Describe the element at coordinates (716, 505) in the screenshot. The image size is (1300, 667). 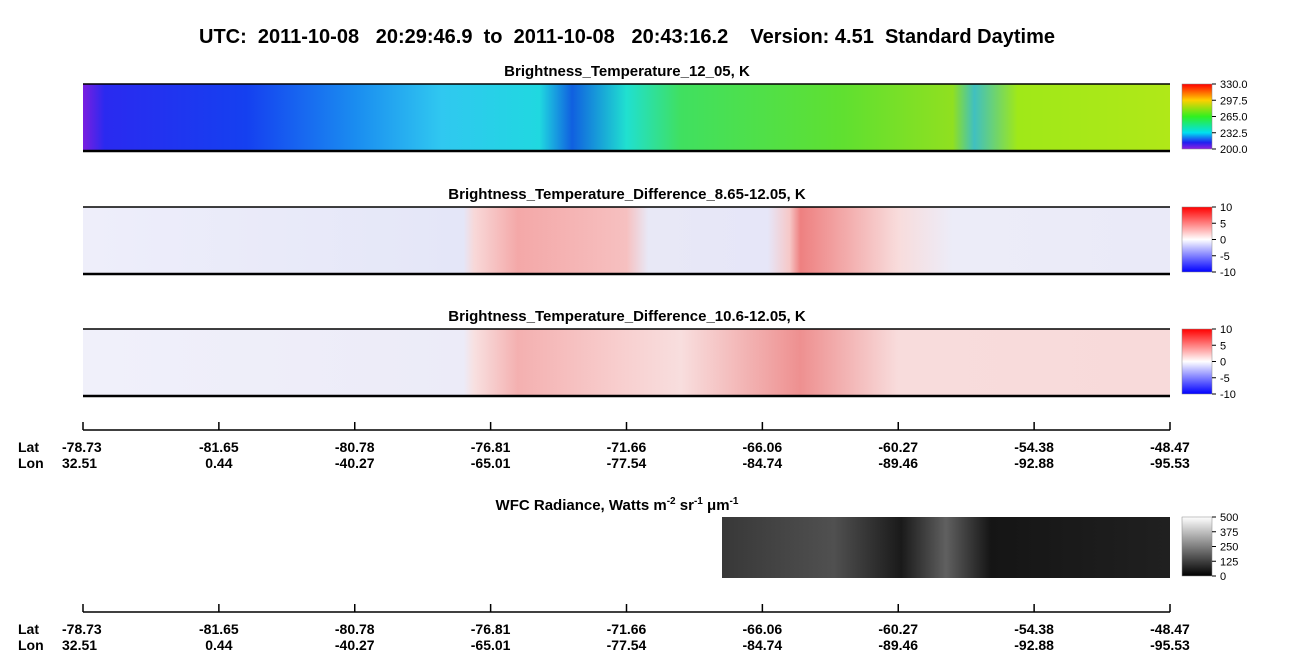
I see `title-part: μm` at that location.